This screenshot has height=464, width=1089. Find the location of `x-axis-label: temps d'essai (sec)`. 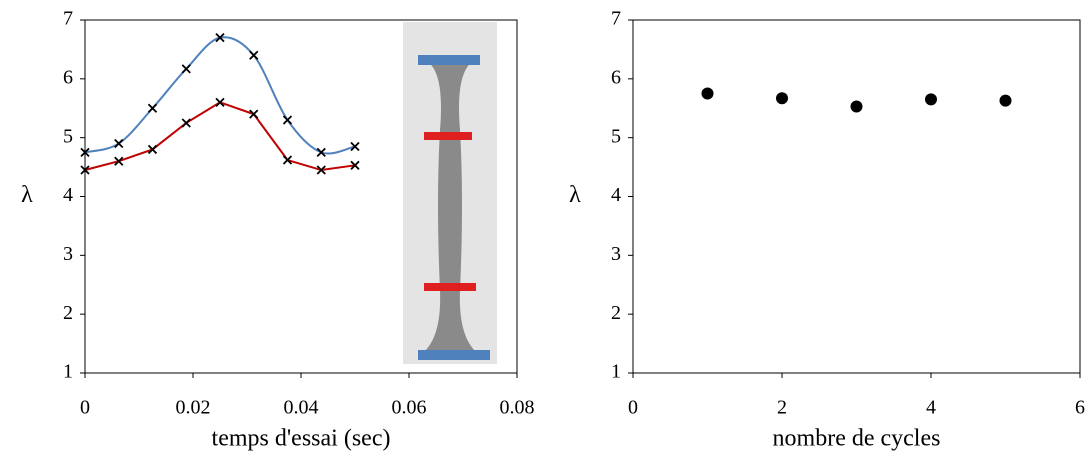

x-axis-label: temps d'essai (sec) is located at coordinates (301, 439).